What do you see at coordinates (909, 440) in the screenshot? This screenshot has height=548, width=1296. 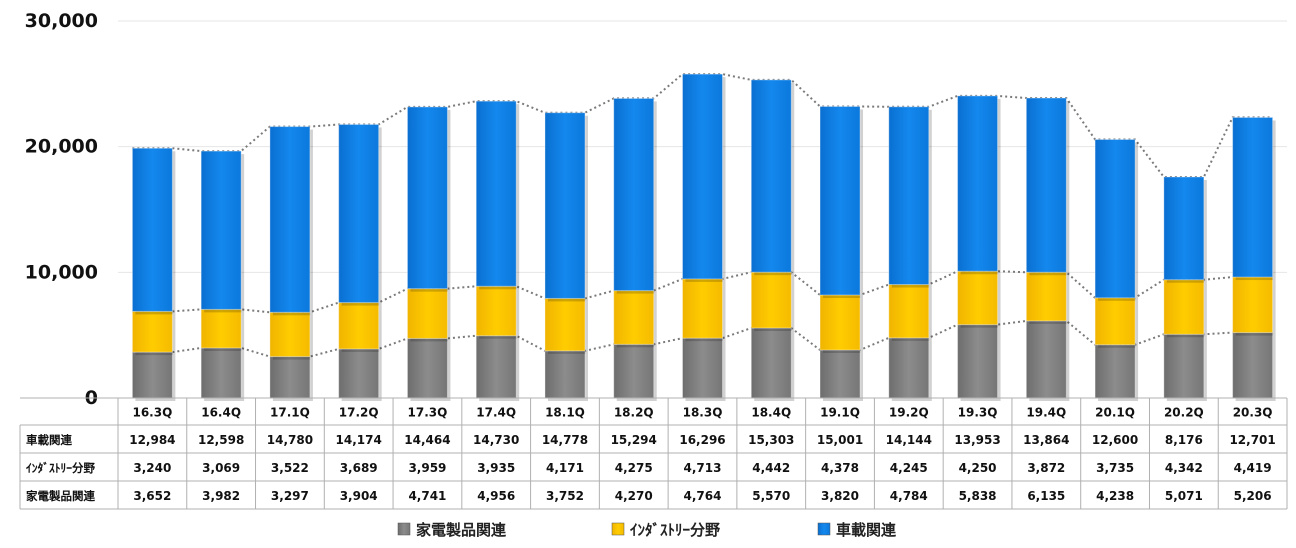 I see `table-cell-value: 14,144` at bounding box center [909, 440].